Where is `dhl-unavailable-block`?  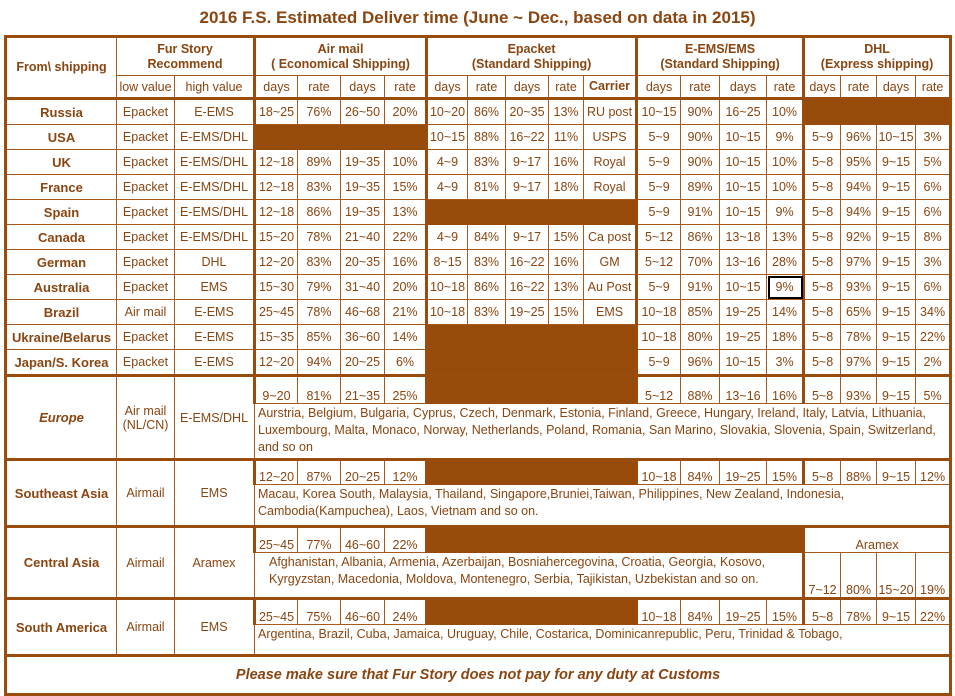 dhl-unavailable-block is located at coordinates (877, 111).